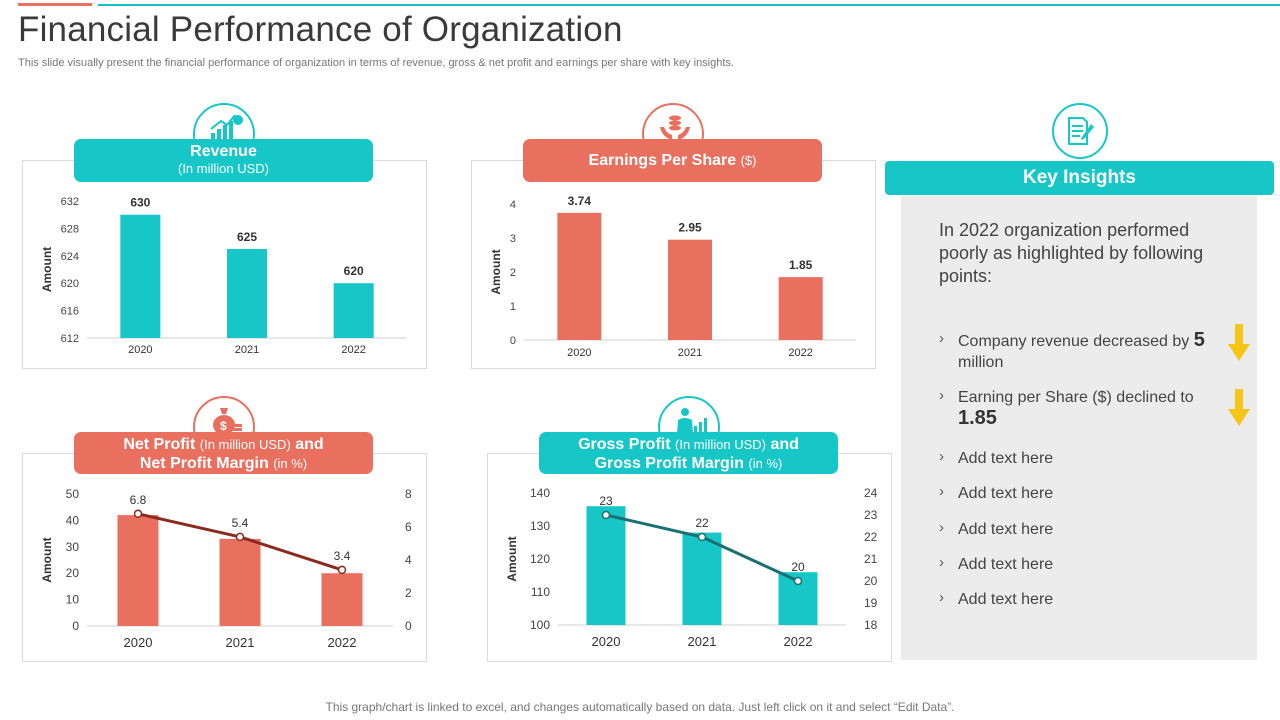 This screenshot has height=720, width=1280. I want to click on y2-tick-label: 21, so click(871, 559).